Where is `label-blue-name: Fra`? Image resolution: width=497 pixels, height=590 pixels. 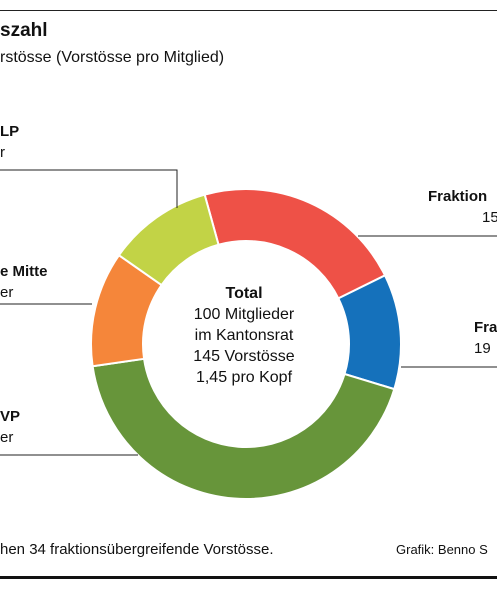 label-blue-name: Fra is located at coordinates (485, 327).